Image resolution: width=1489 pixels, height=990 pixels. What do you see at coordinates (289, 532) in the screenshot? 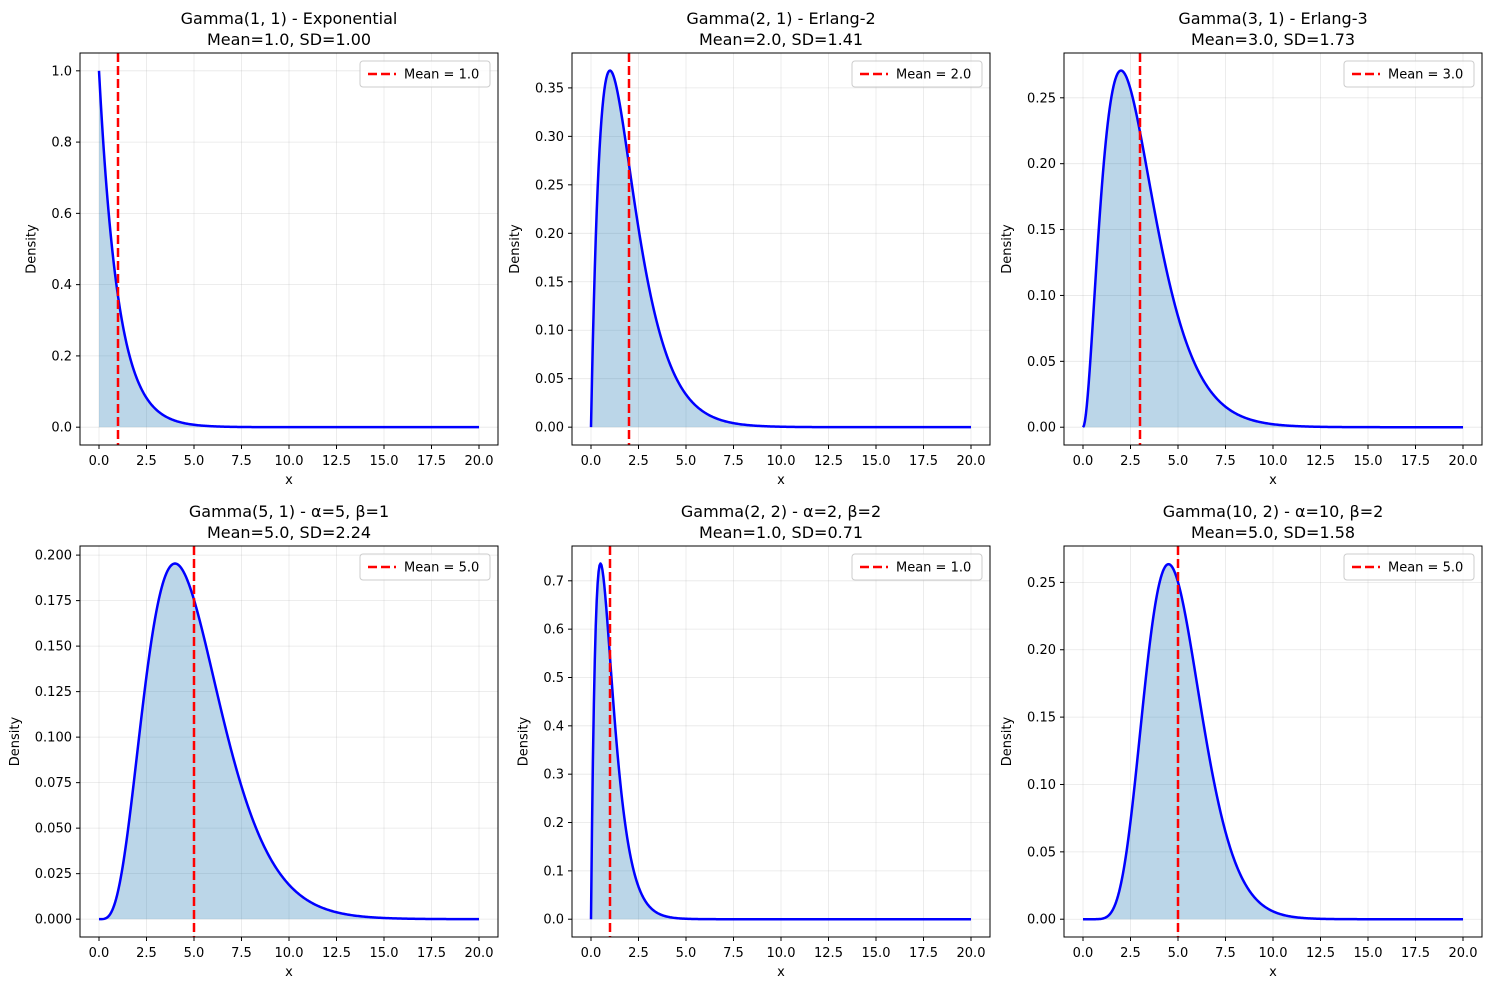
I see `chart-subtitle: Mean=5.0, SD=2.24` at bounding box center [289, 532].